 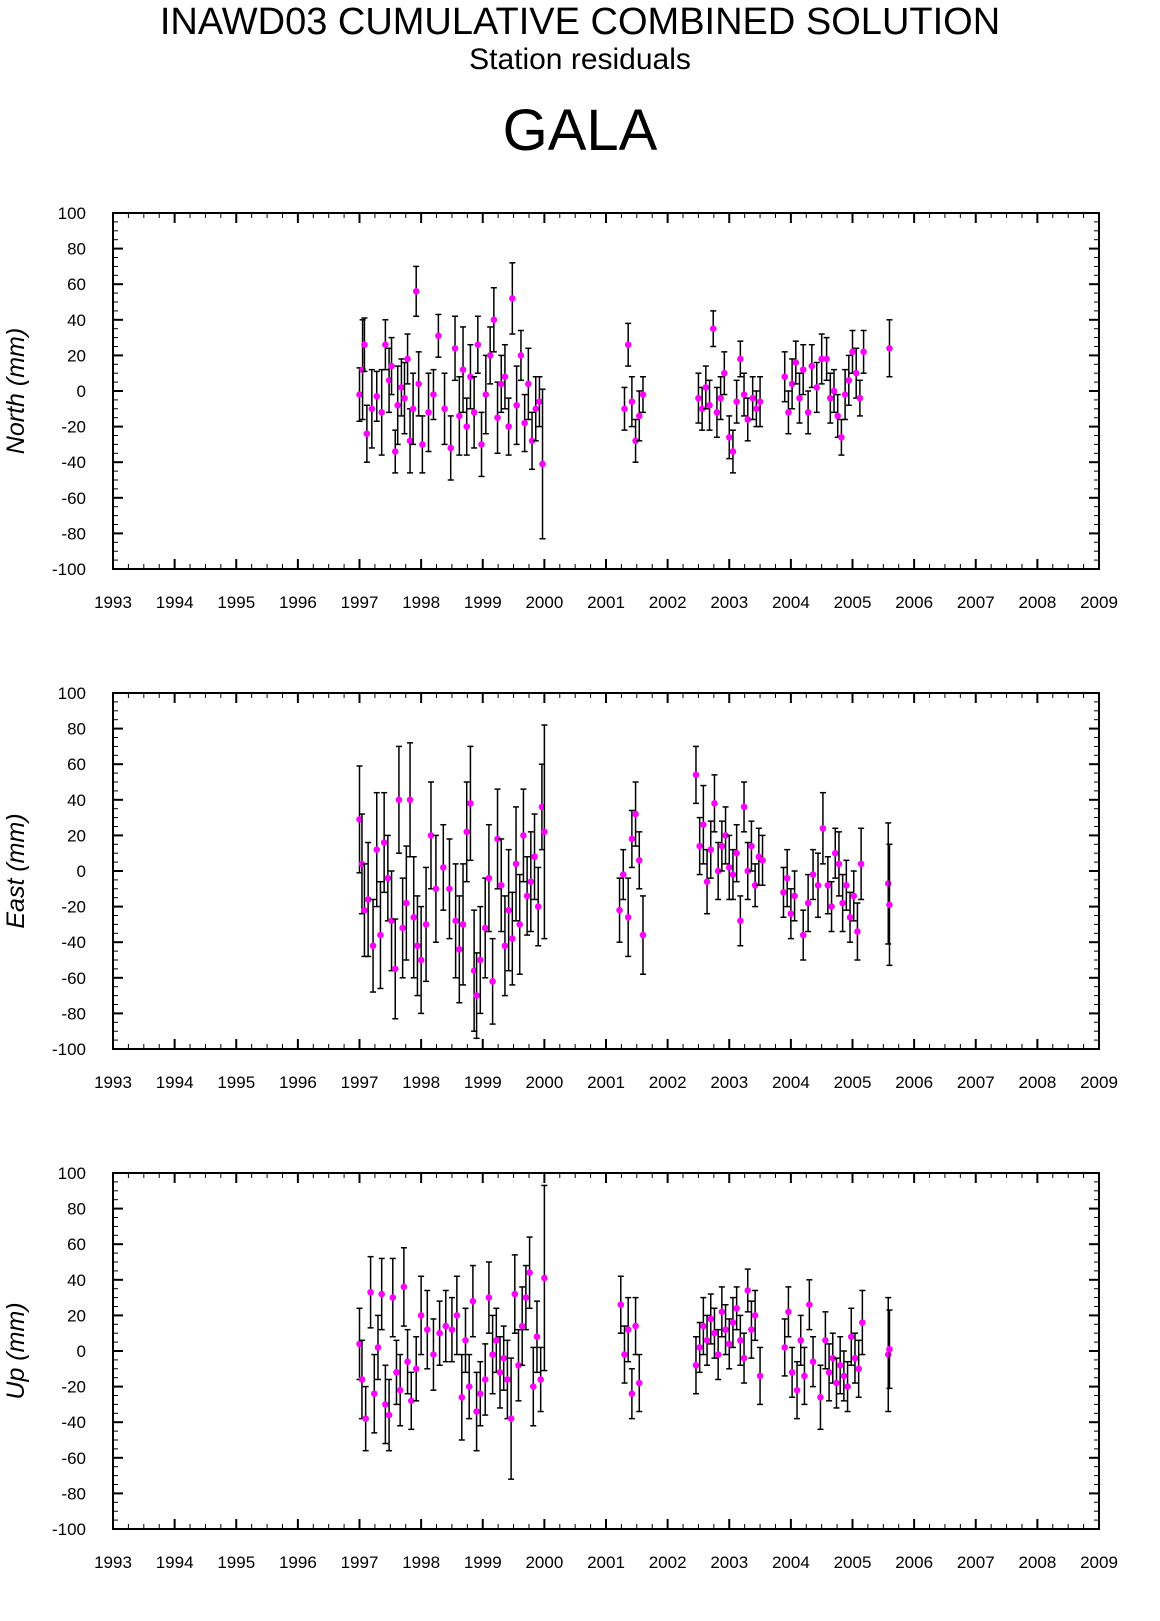 What do you see at coordinates (360, 1562) in the screenshot?
I see `x-tick-label: 1997` at bounding box center [360, 1562].